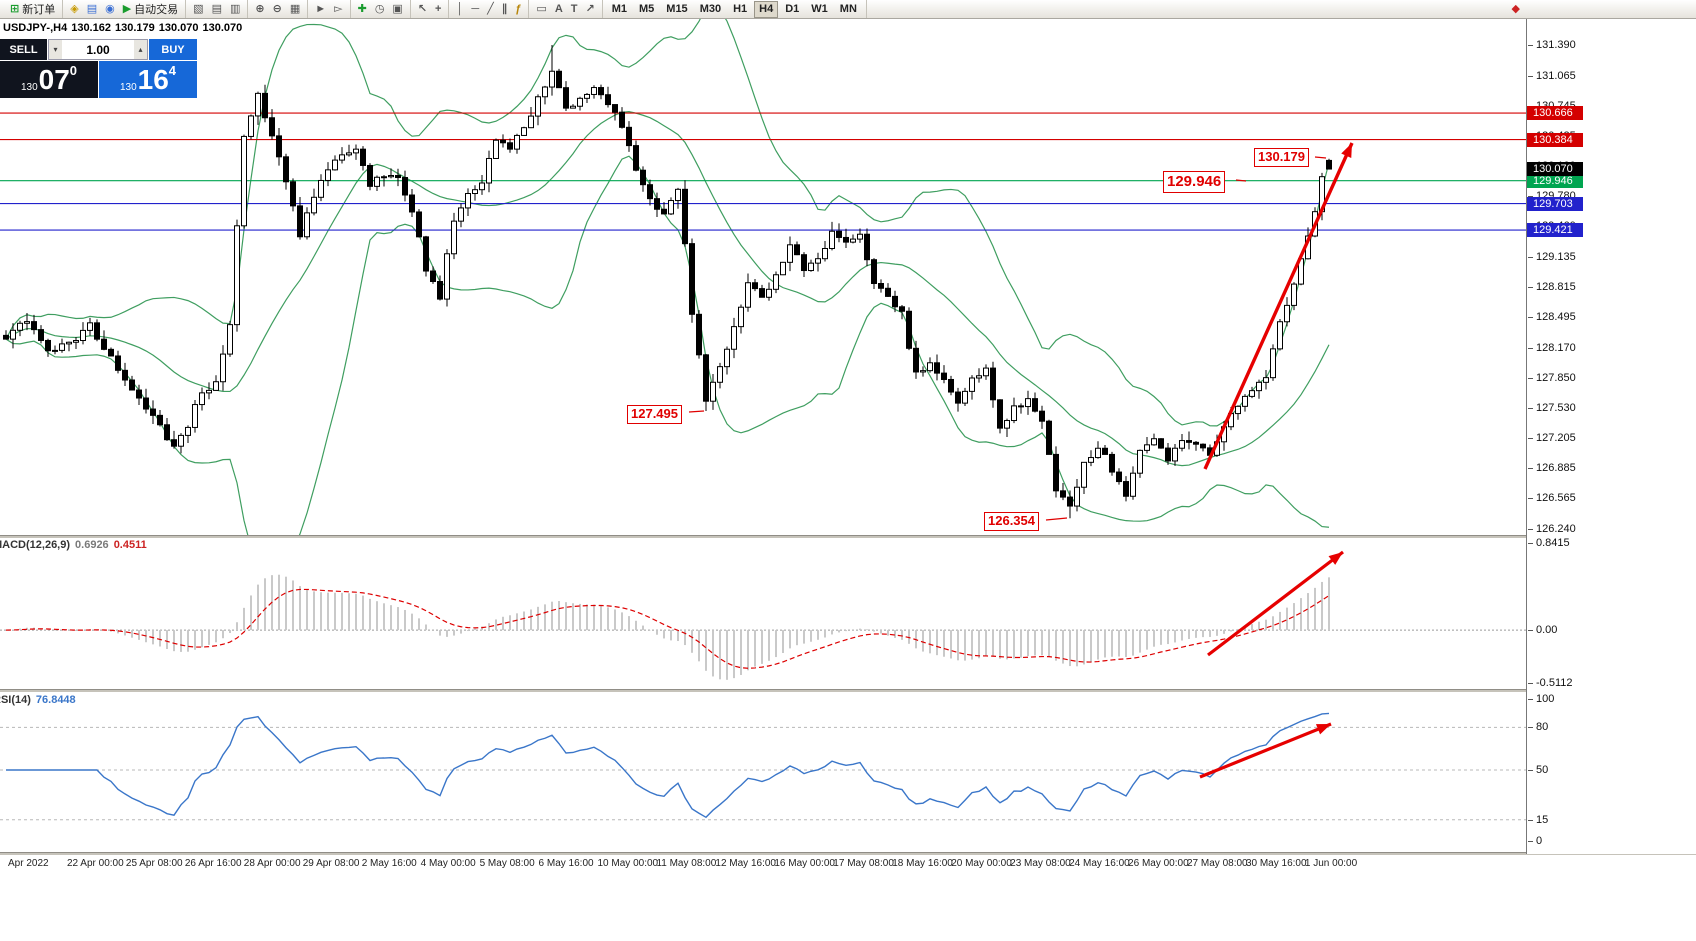 This screenshot has height=941, width=1696. I want to click on periods-button: ◷, so click(380, 9).